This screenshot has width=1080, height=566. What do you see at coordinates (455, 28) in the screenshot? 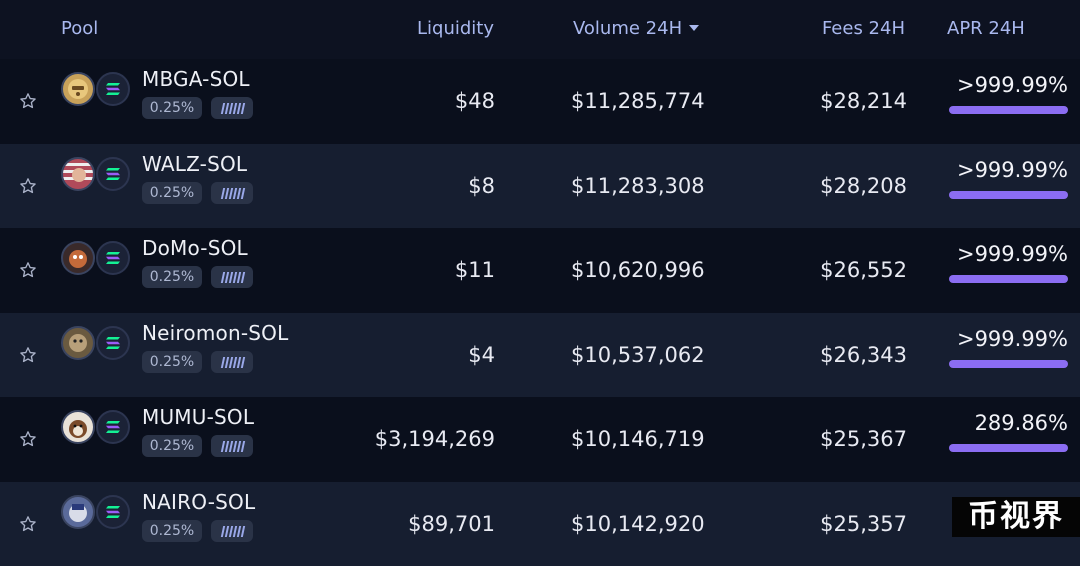
I see `column-liquidity: Liquidity` at bounding box center [455, 28].